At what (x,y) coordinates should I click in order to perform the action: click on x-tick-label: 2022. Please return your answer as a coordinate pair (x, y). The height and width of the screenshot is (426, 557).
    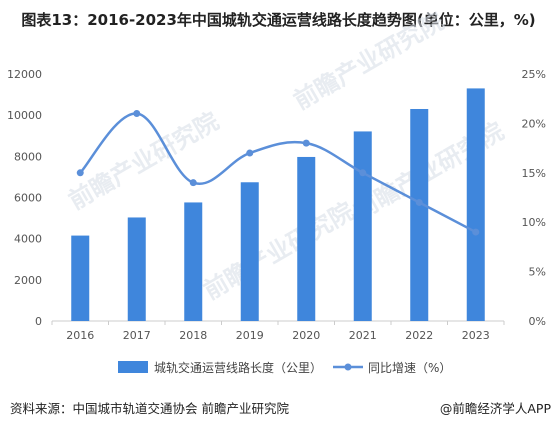
    Looking at the image, I should click on (419, 335).